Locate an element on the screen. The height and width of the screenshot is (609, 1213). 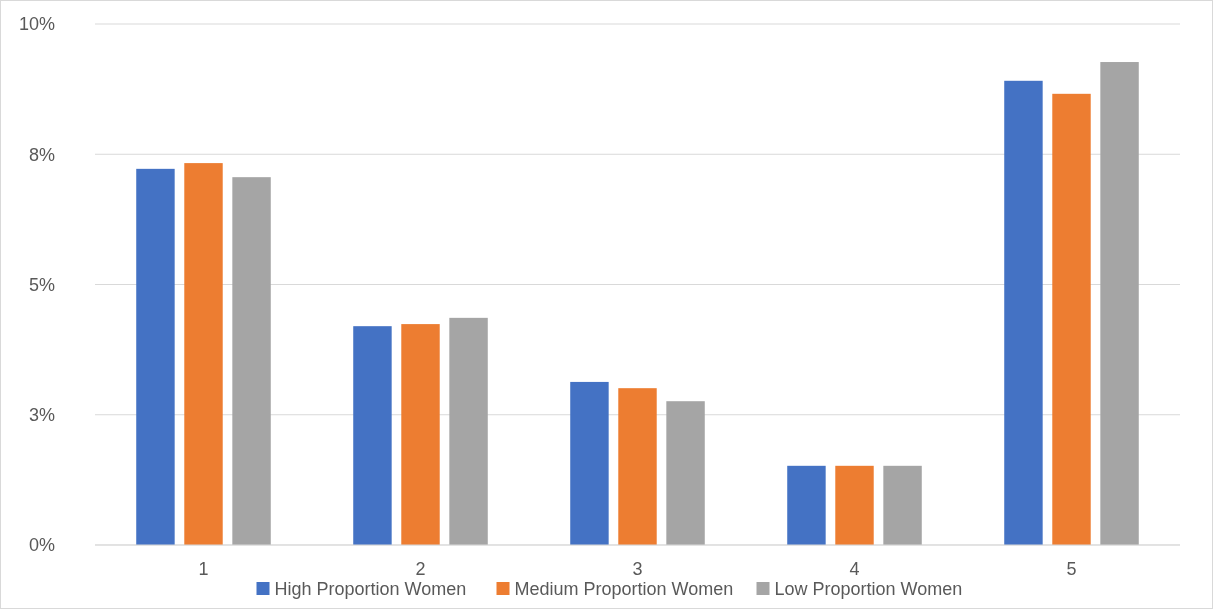
y-tick-label: 3% is located at coordinates (41, 415).